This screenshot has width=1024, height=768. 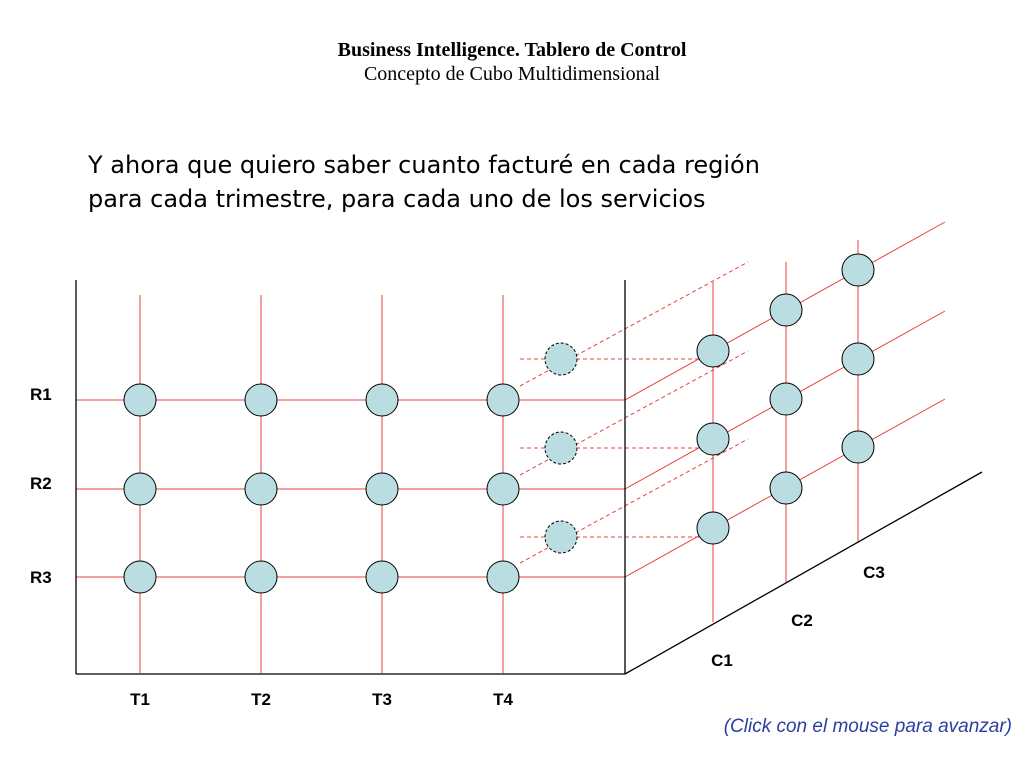 I want to click on node-R2-T3, so click(x=382, y=489).